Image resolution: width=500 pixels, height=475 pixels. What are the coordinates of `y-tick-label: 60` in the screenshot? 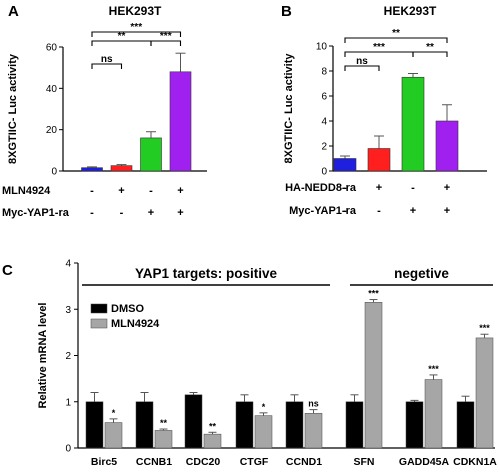 It's located at (52, 48).